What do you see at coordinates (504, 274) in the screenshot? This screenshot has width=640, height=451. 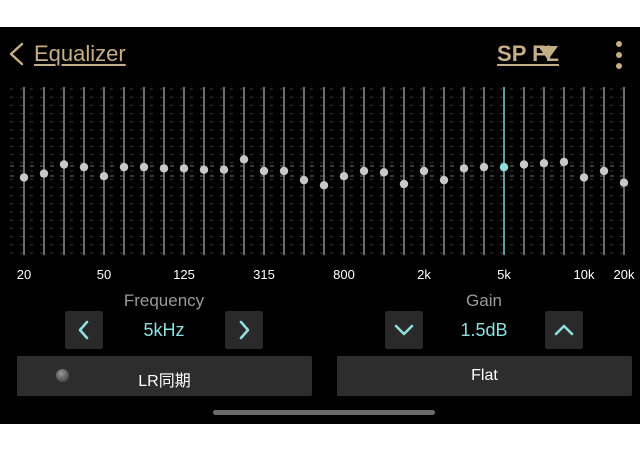 I see `frequency-tick-label: 5k` at bounding box center [504, 274].